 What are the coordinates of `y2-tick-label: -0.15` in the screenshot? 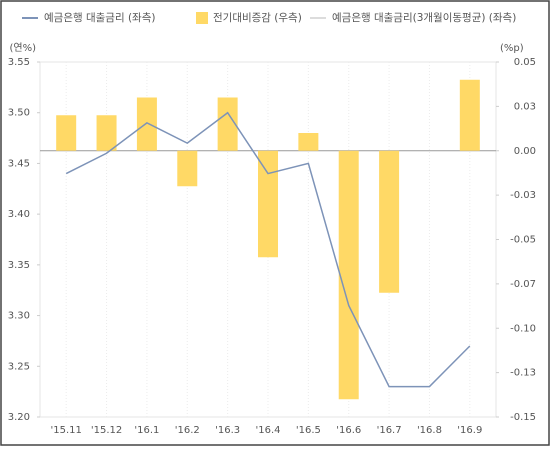 It's located at (523, 417).